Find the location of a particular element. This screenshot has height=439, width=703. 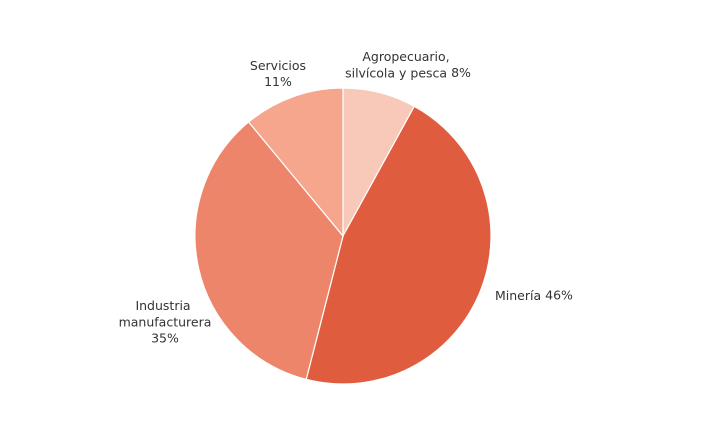

label-line: Minería is located at coordinates (518, 295).